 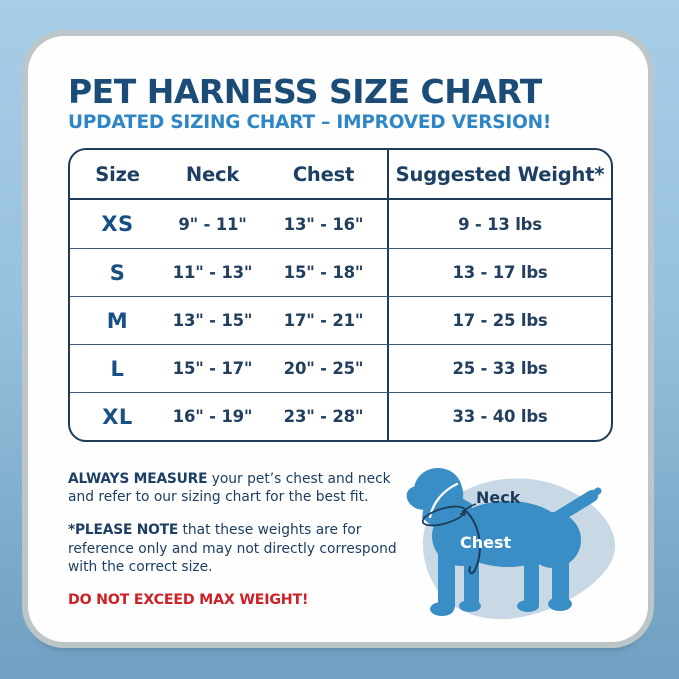 What do you see at coordinates (498, 497) in the screenshot?
I see `neck-label: Neck` at bounding box center [498, 497].